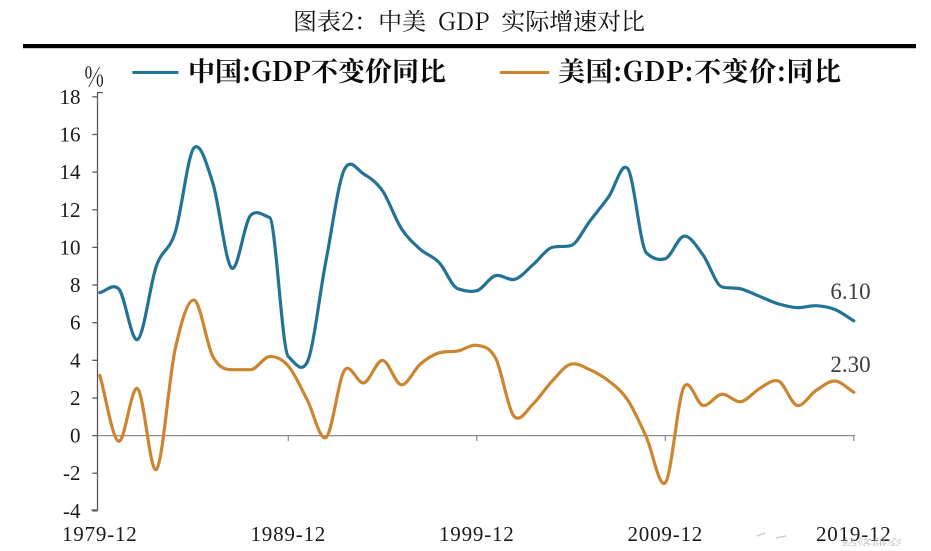  I want to click on svg-text: 14, so click(71, 172).